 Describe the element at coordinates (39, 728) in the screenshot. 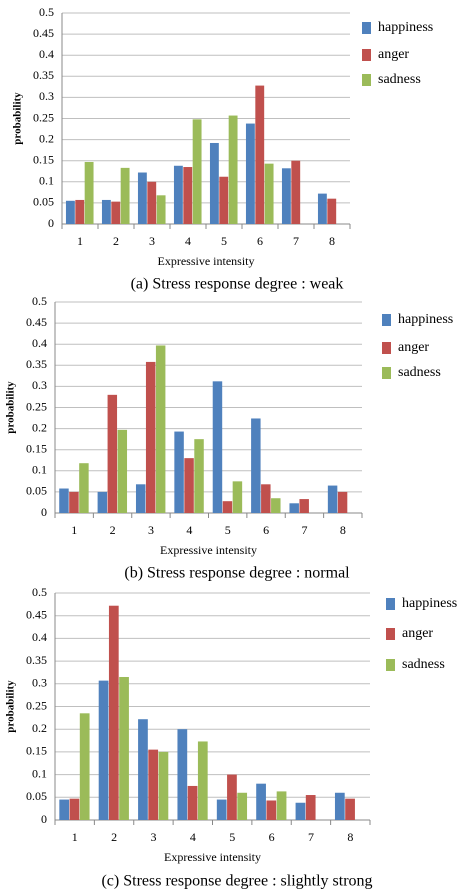

I see `y-tick-label: 0.2` at that location.